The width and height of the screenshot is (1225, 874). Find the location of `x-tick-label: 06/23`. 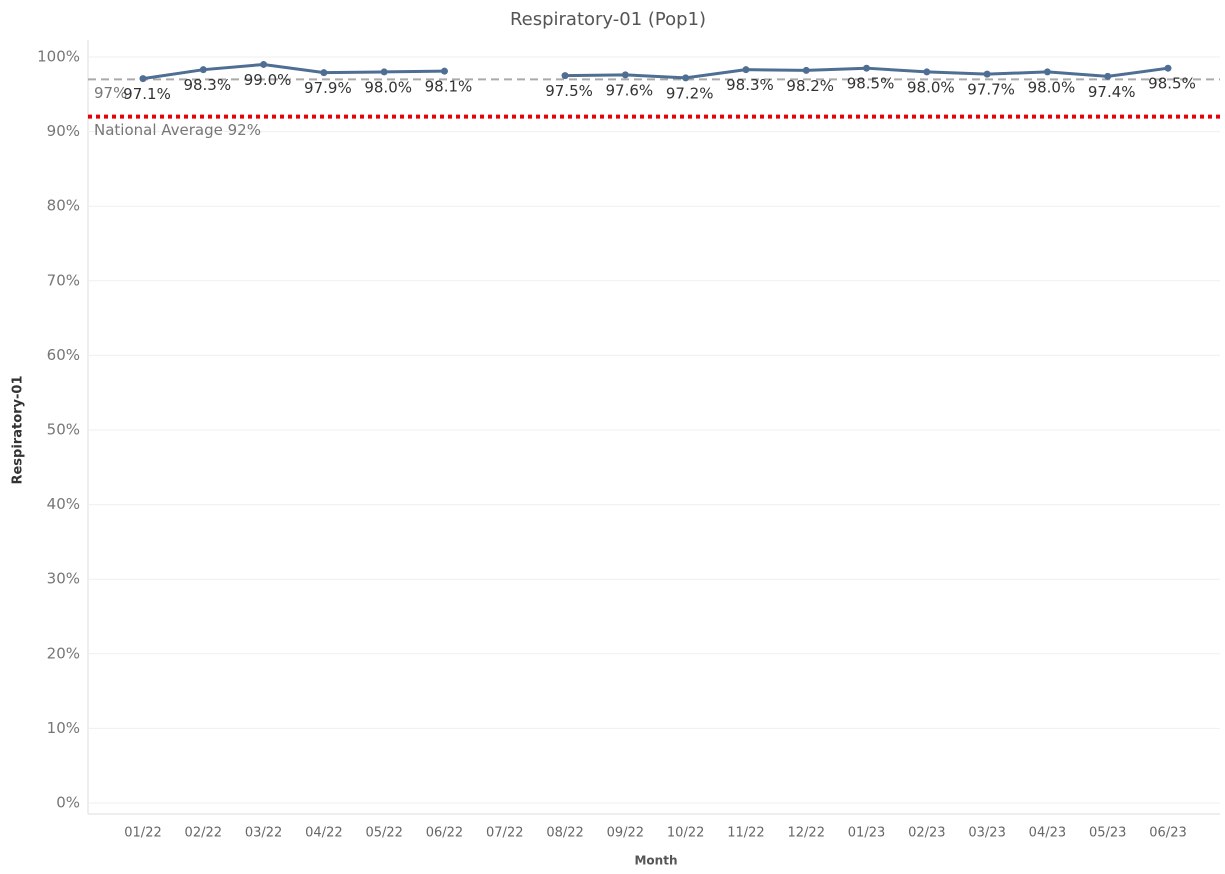

x-tick-label: 06/23 is located at coordinates (1167, 833).